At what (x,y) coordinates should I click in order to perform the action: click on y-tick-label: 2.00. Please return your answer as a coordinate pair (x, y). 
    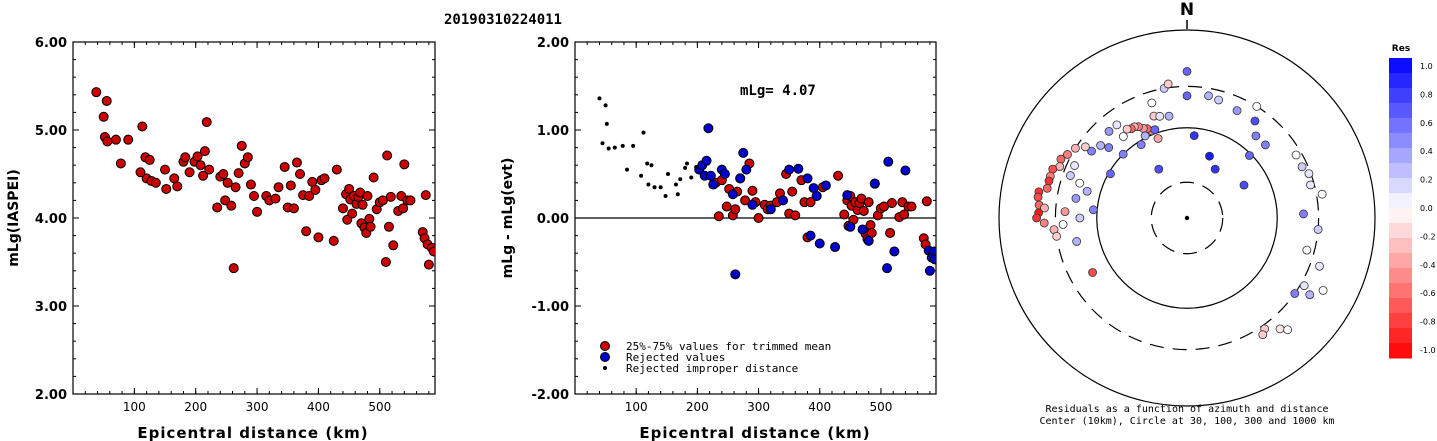
    Looking at the image, I should click on (51, 395).